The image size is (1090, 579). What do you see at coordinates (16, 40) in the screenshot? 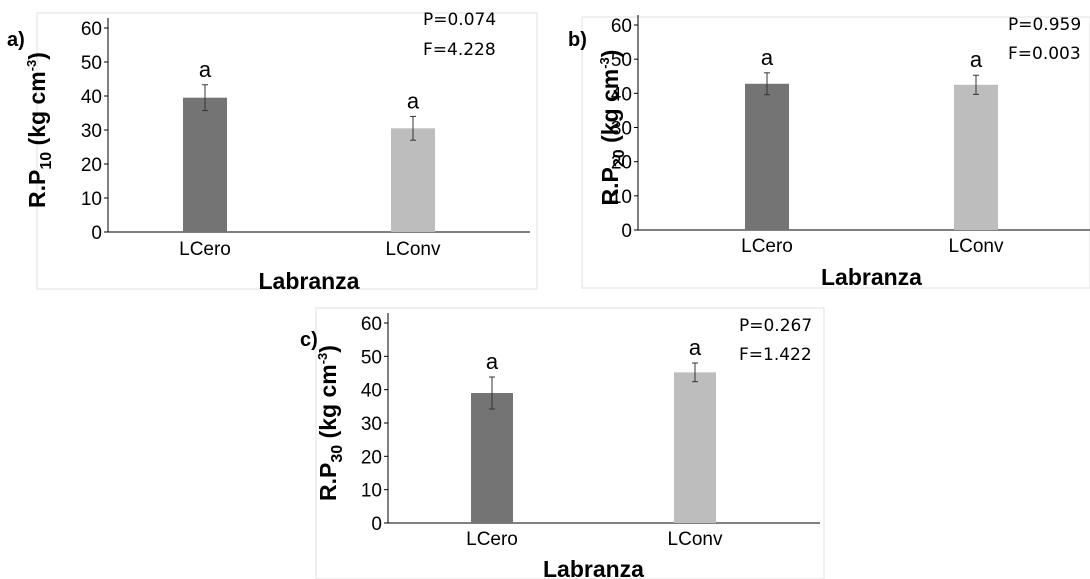
I see `panel-label-a: a)` at bounding box center [16, 40].